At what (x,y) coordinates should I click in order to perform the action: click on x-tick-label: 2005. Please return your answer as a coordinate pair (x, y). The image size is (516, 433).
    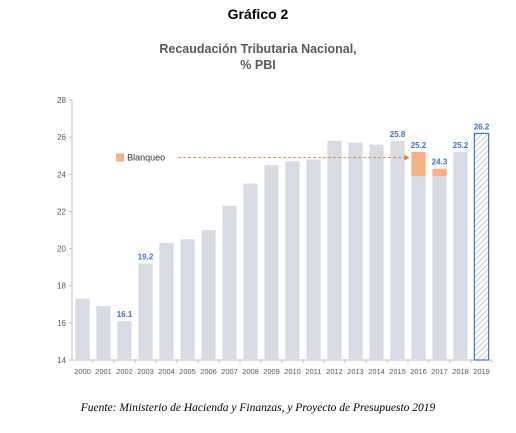
    Looking at the image, I should click on (187, 371).